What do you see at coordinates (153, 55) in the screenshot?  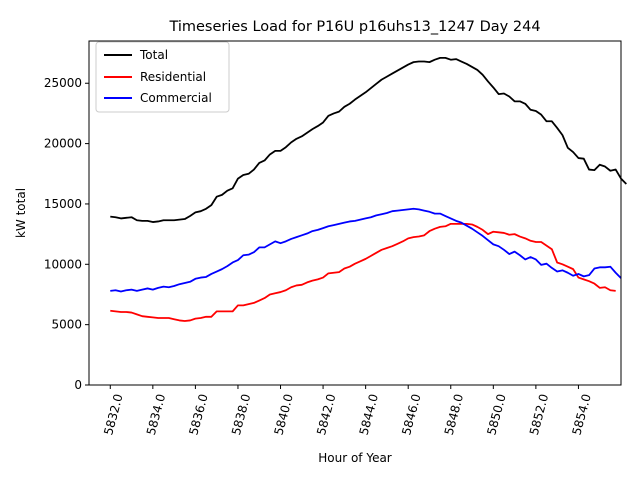 I see `legend-label-total: Total` at bounding box center [153, 55].